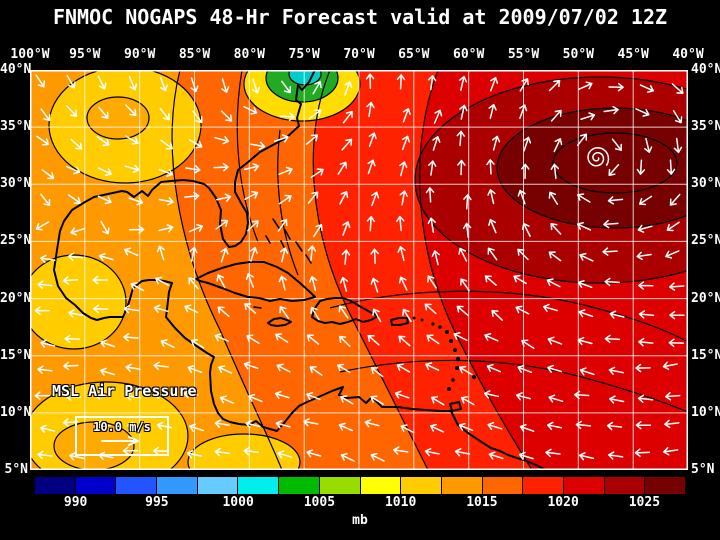 The width and height of the screenshot is (720, 540). I want to click on wind-scale-arrow-icon, so click(120, 441).